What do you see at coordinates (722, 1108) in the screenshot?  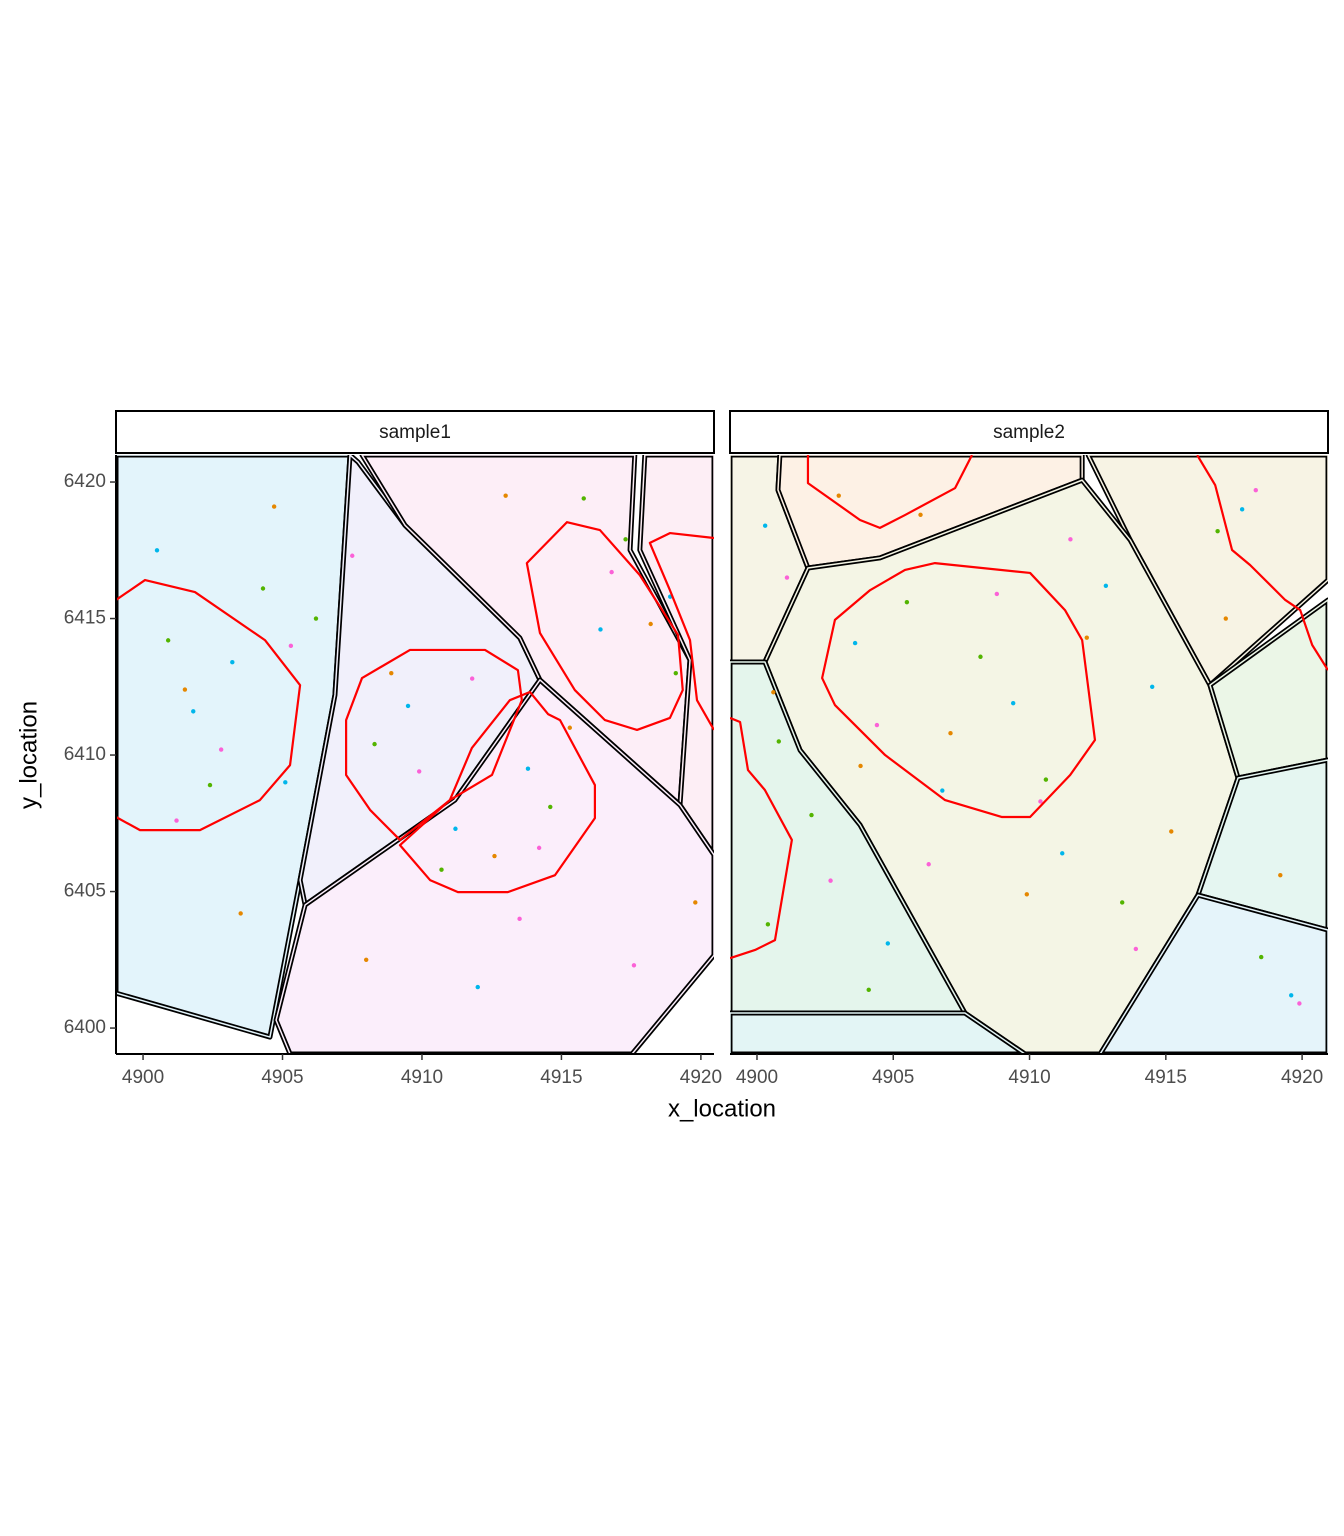 I see `x-axis-title: x_location` at bounding box center [722, 1108].